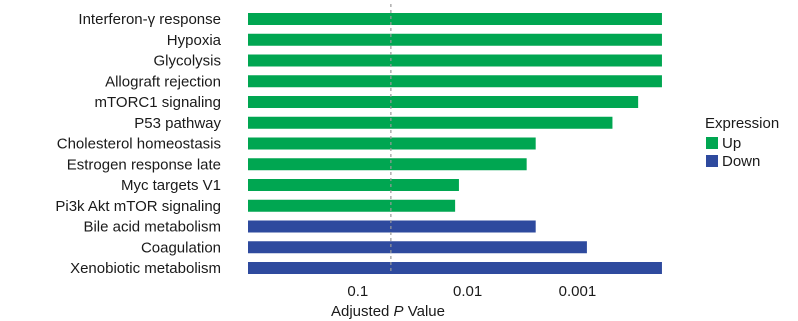 This screenshot has width=798, height=321. I want to click on legend-swatch-up, so click(712, 143).